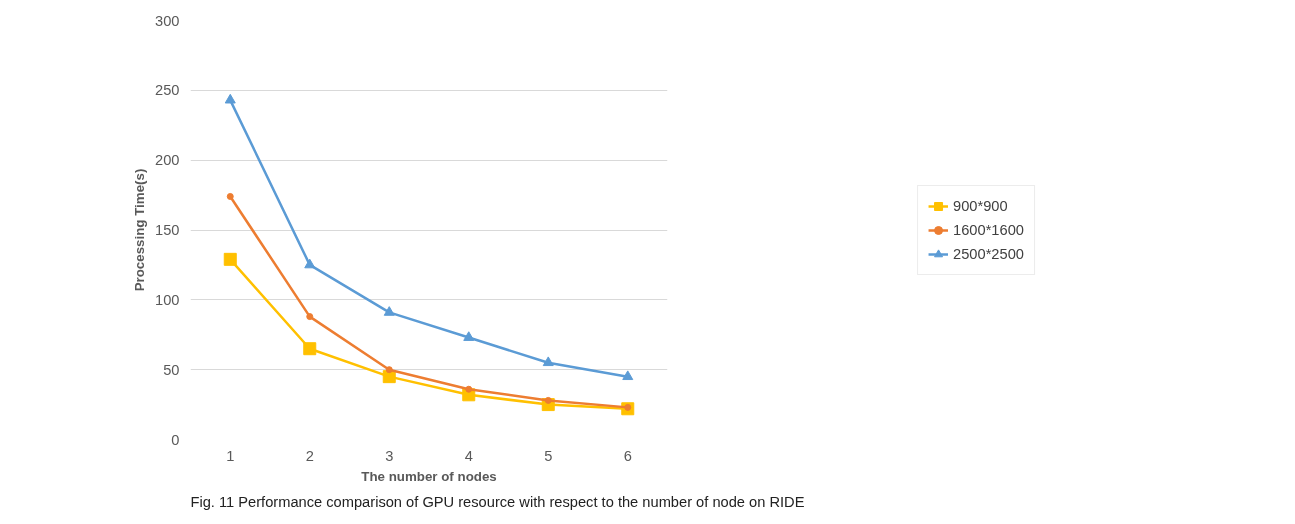  What do you see at coordinates (988, 253) in the screenshot?
I see `legend-label: 2500*2500` at bounding box center [988, 253].